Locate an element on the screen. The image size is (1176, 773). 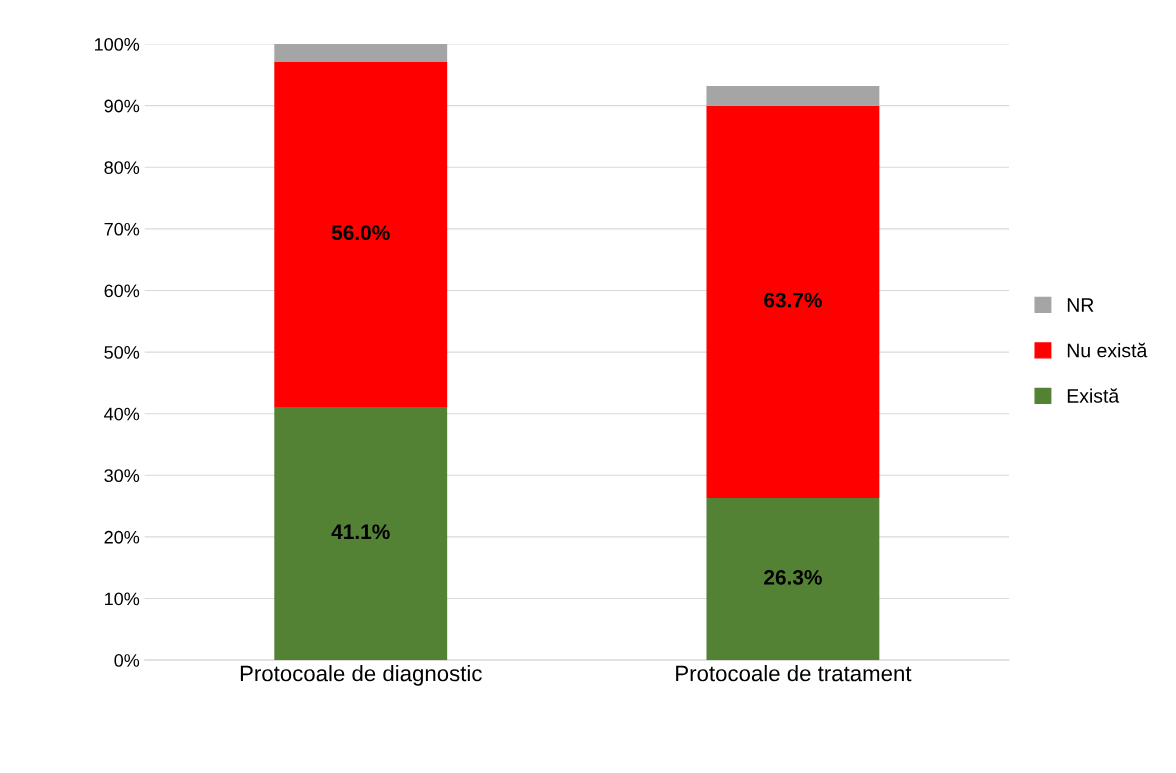
y-tick-label: 90% is located at coordinates (122, 106).